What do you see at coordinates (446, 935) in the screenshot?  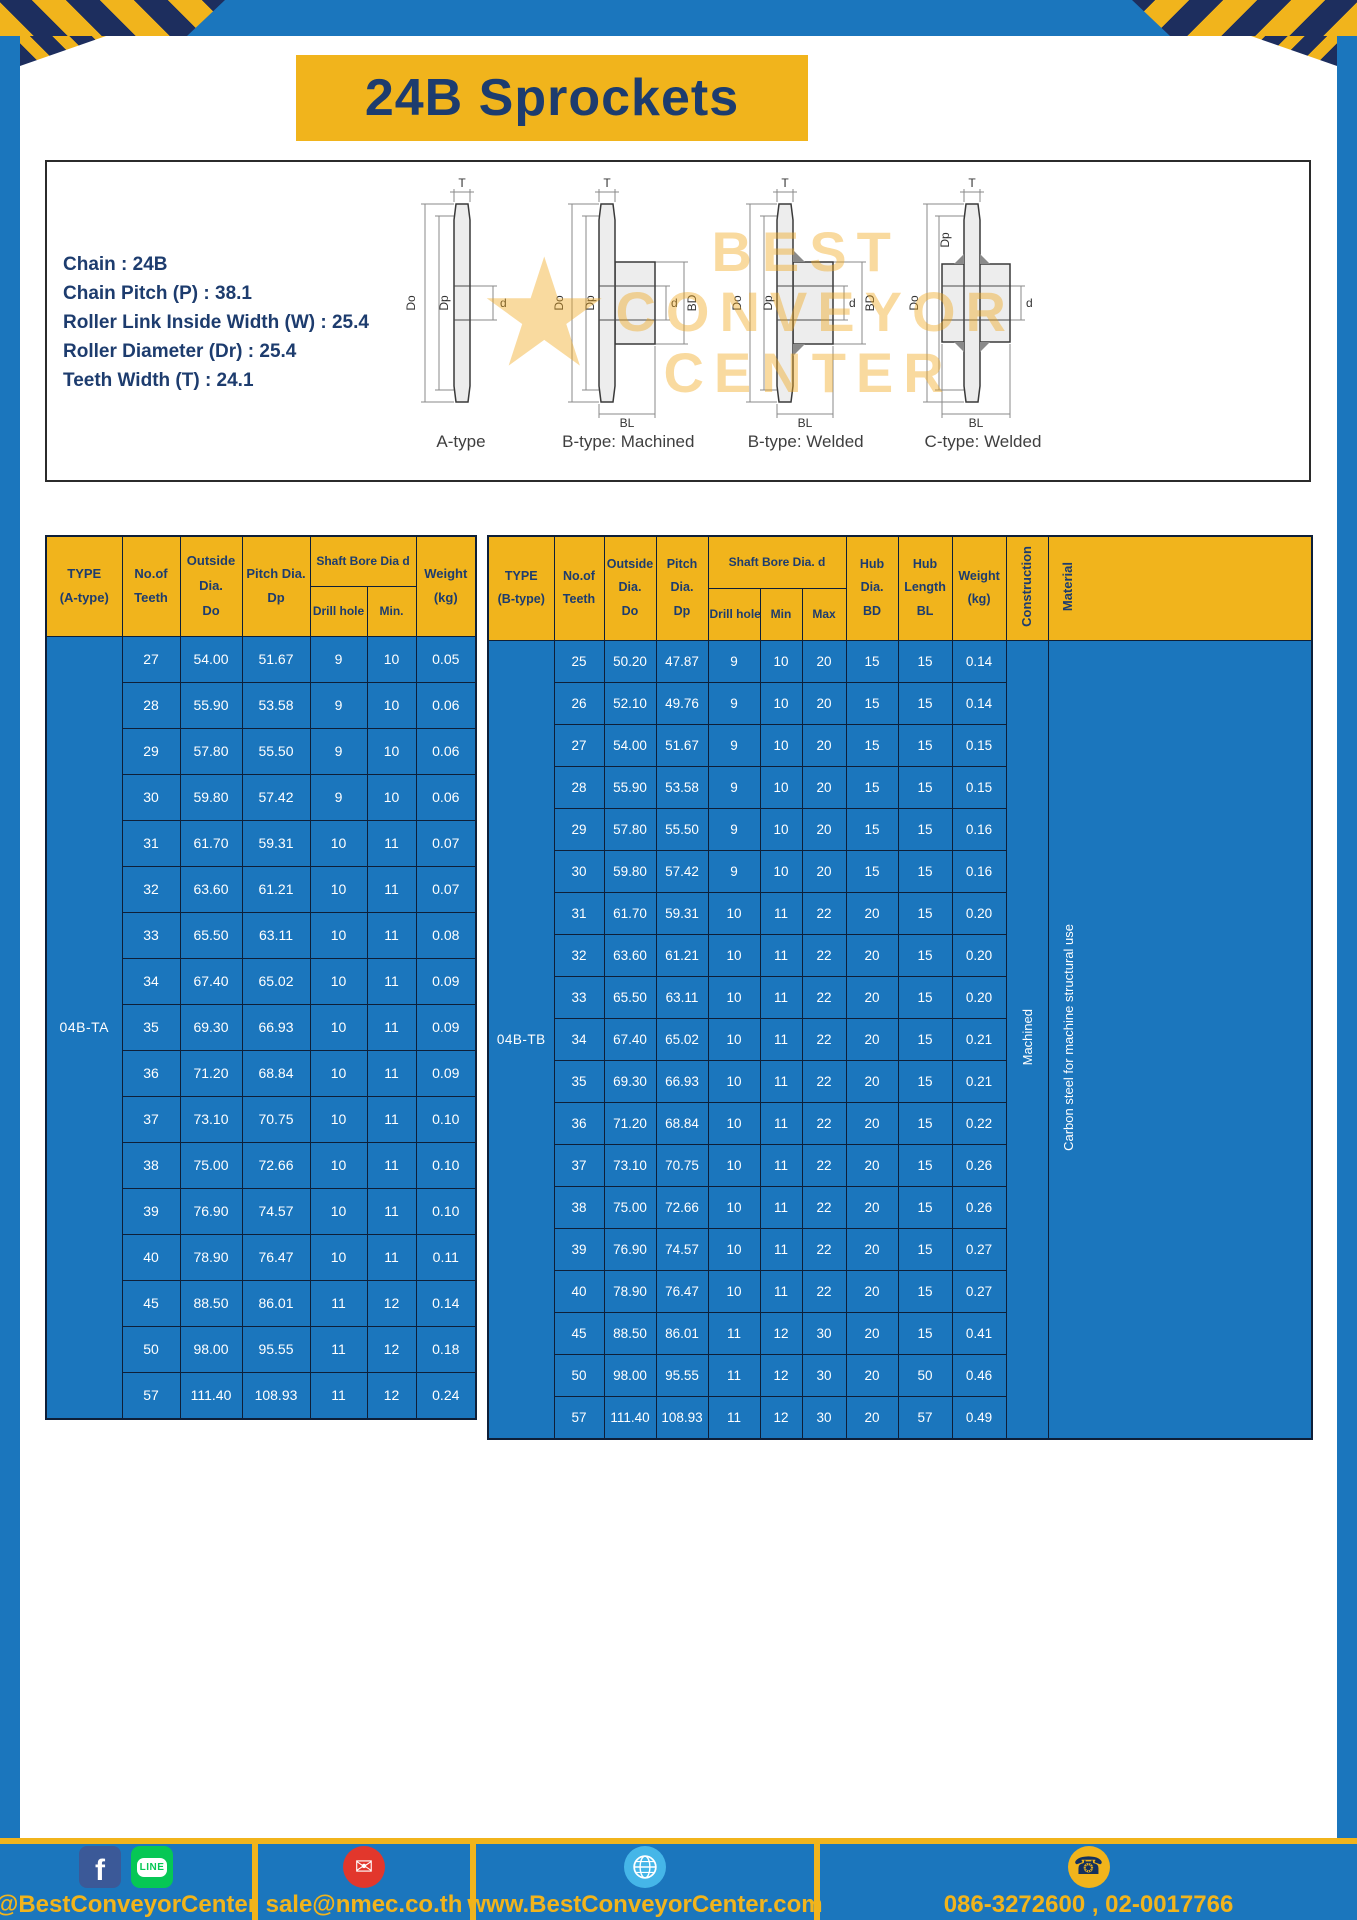 I see `table-cell: 0.08` at bounding box center [446, 935].